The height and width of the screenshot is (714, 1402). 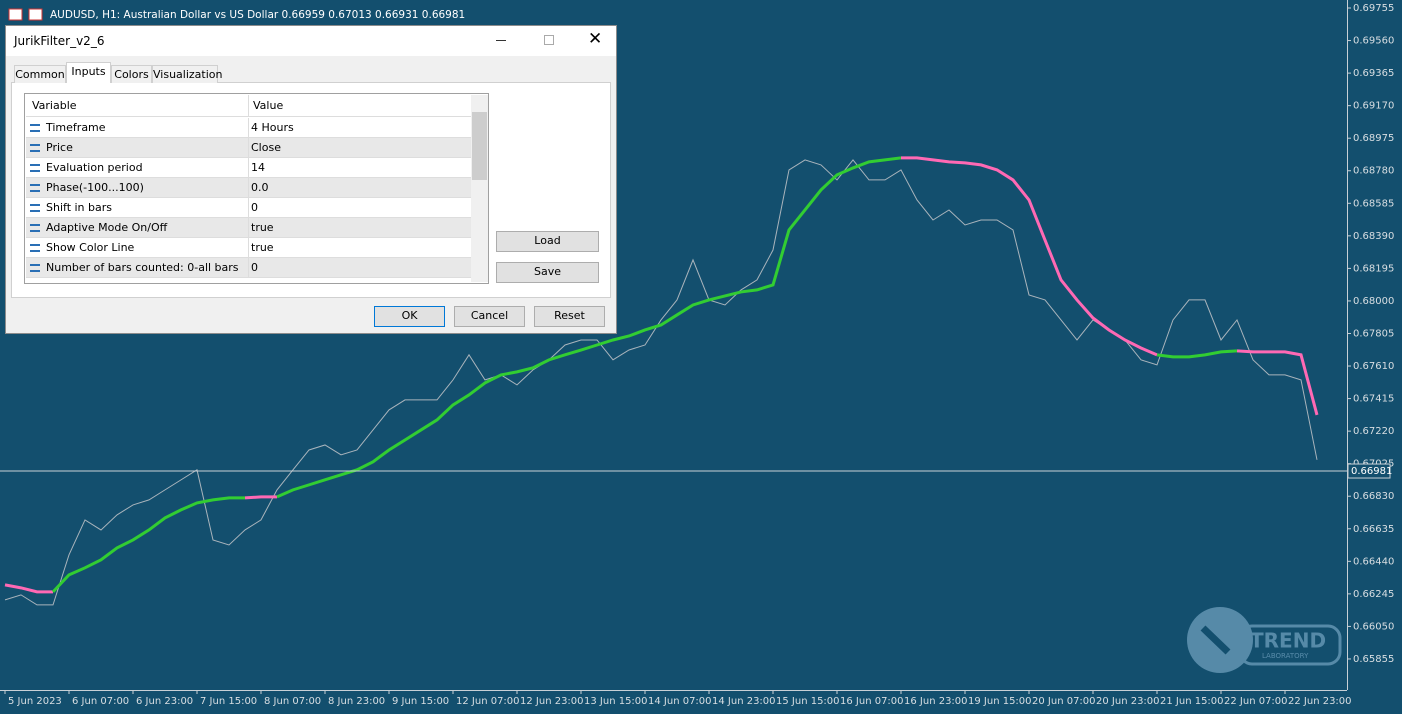 What do you see at coordinates (94, 167) in the screenshot?
I see `variable-name: Evaluation period` at bounding box center [94, 167].